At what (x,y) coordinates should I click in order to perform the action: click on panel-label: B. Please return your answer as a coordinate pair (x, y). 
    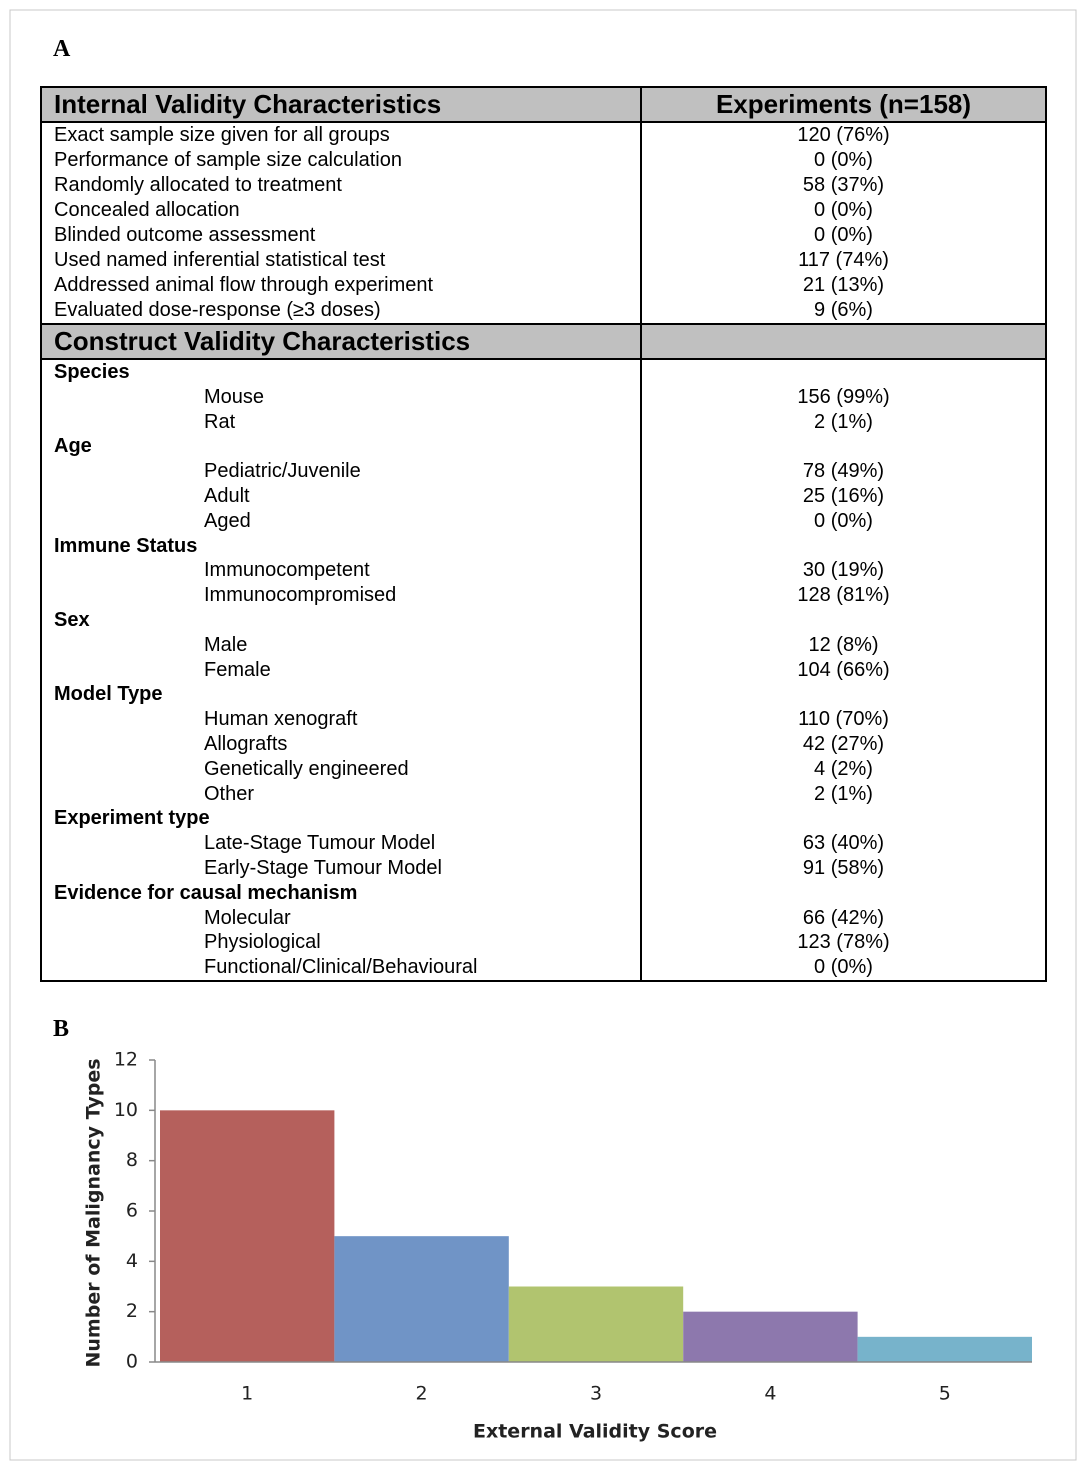
    Looking at the image, I should click on (61, 1029).